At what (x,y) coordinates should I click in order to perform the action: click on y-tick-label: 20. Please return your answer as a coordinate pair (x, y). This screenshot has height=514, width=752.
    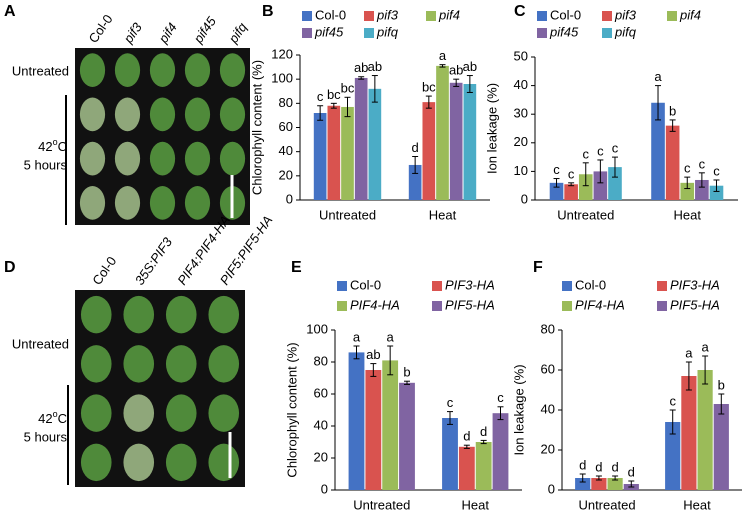
    Looking at the image, I should click on (548, 448).